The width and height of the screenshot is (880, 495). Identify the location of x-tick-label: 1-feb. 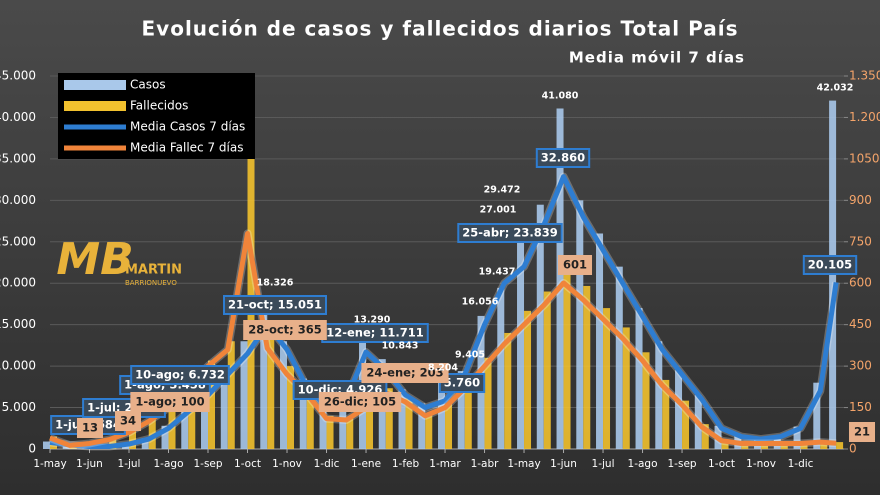
(406, 464).